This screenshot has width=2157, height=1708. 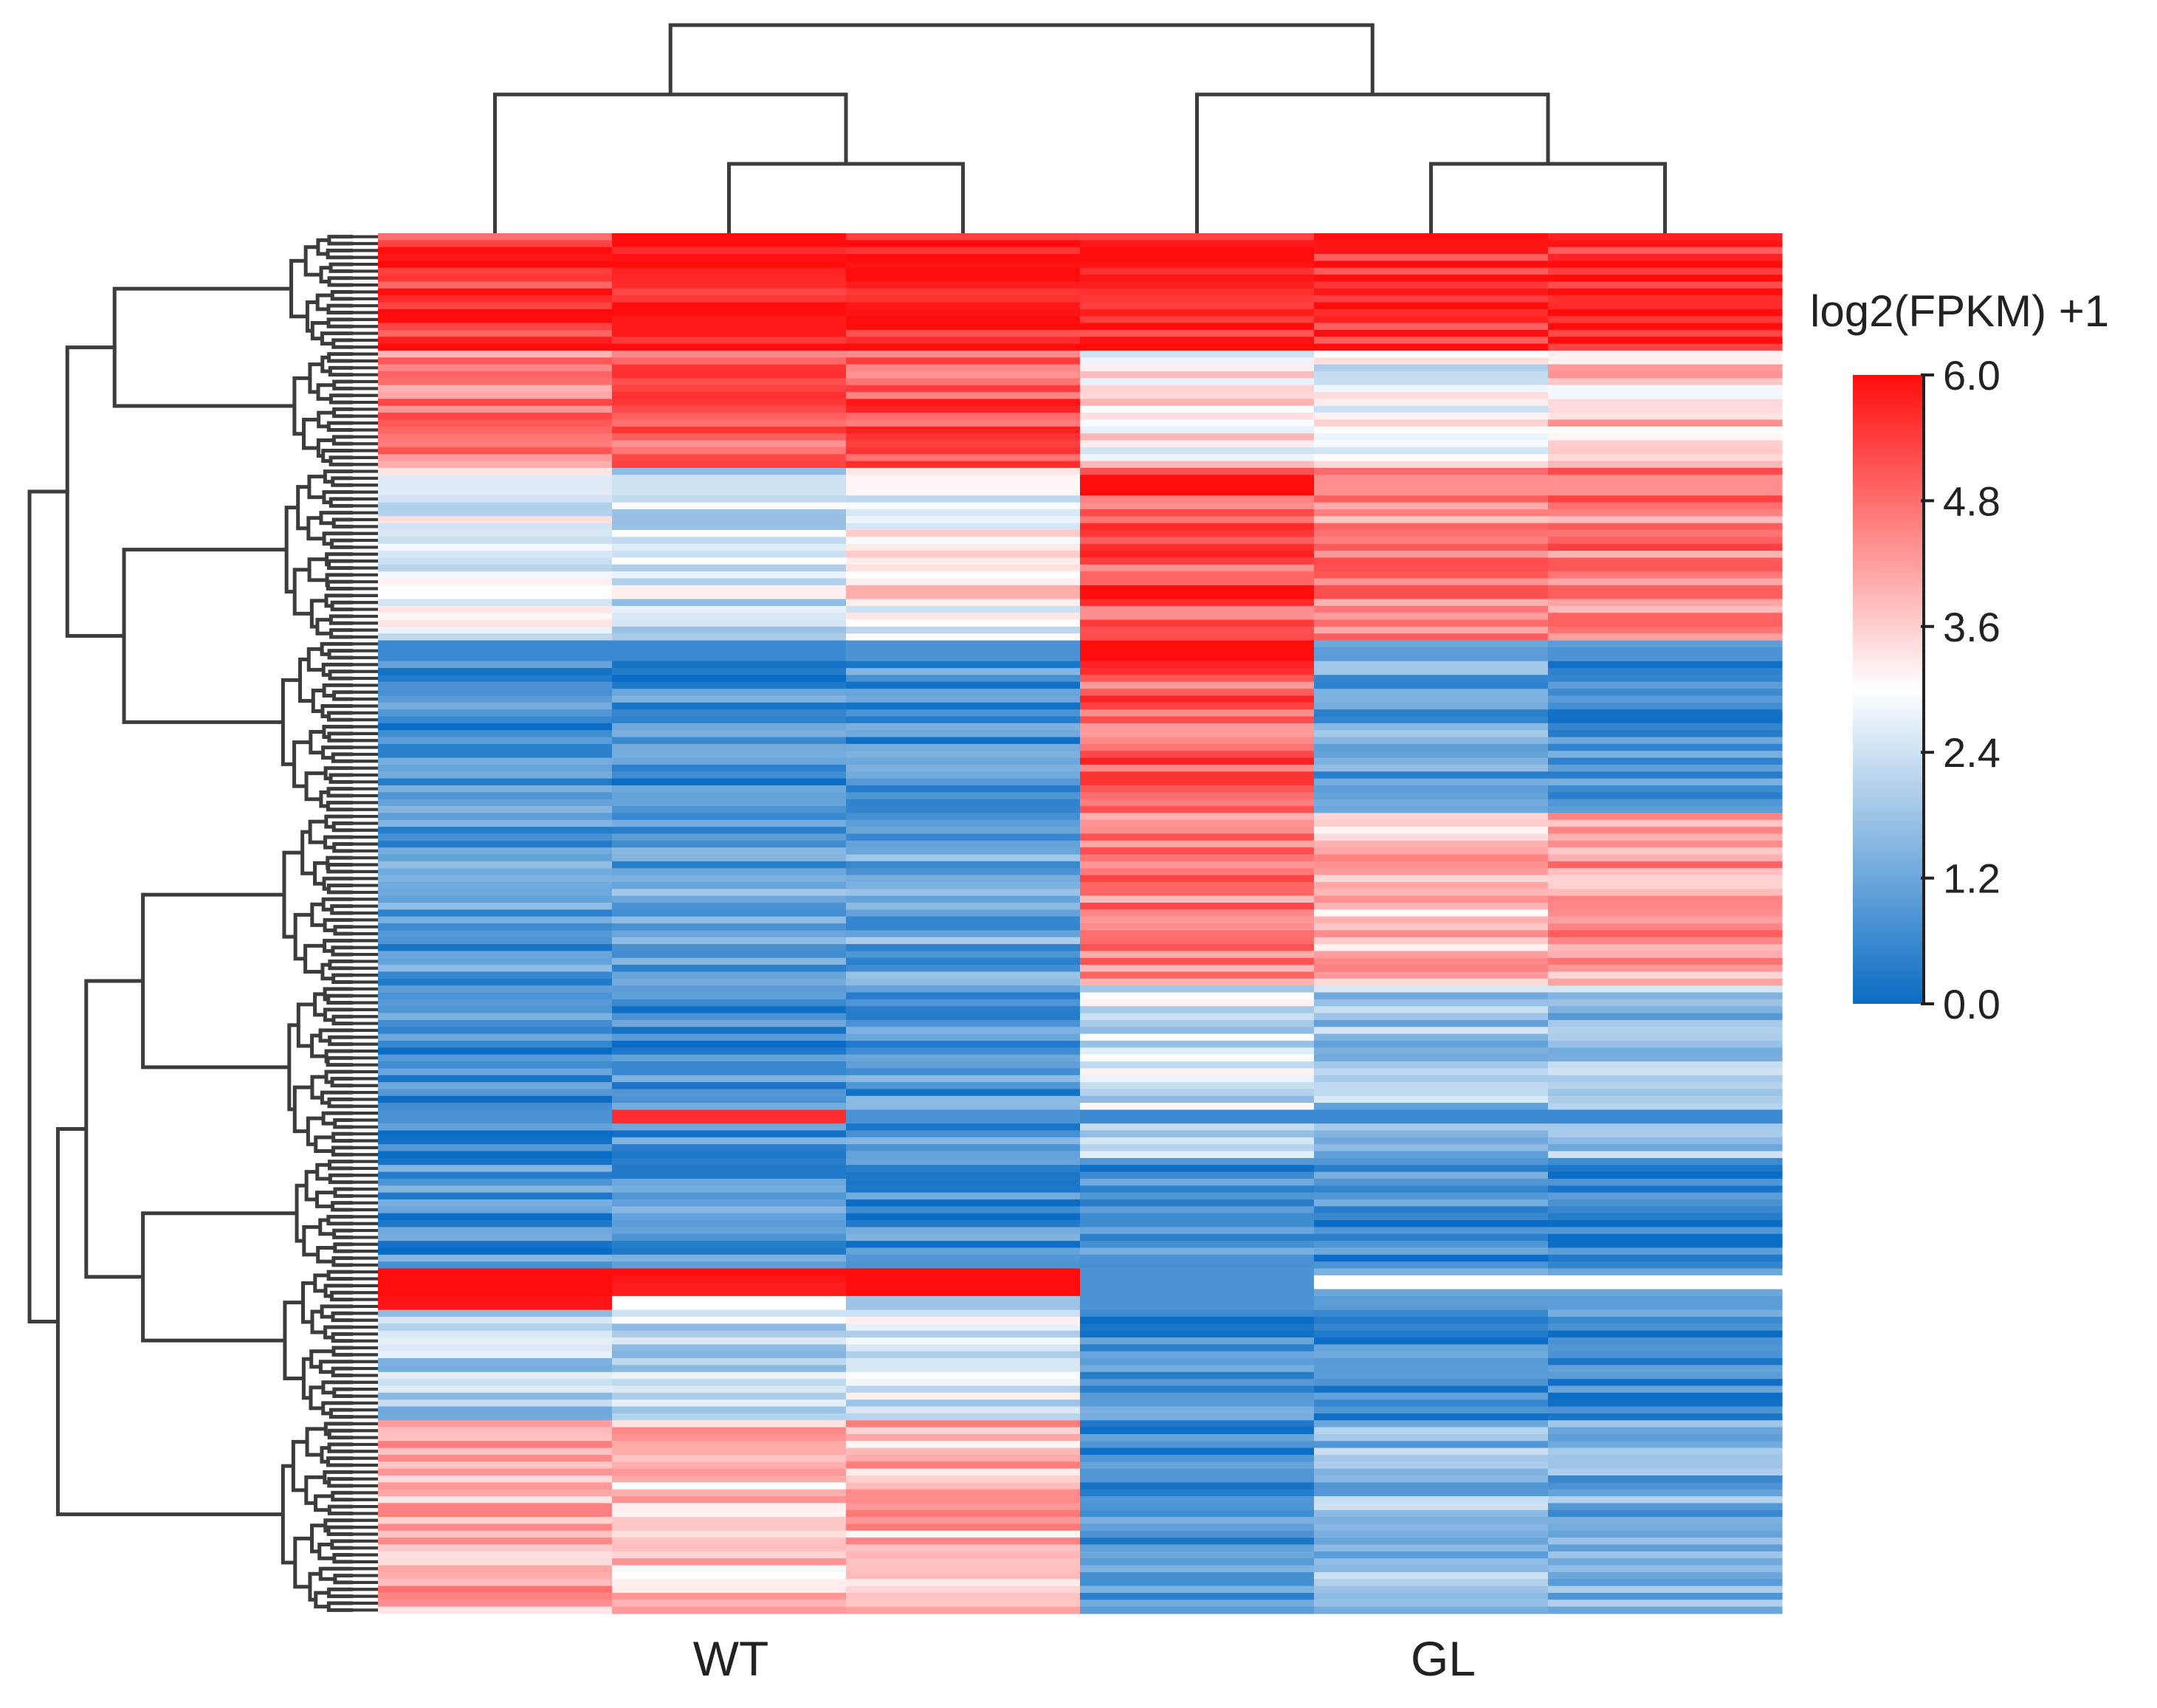 What do you see at coordinates (365, 923) in the screenshot?
I see `row-tick-marks` at bounding box center [365, 923].